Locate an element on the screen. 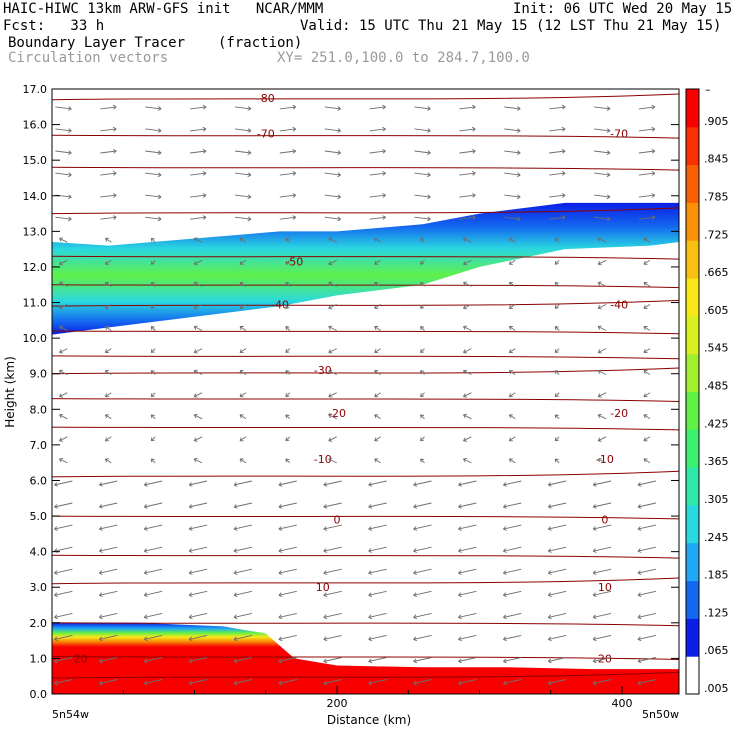  chart-title-line: HAIC-HIWC 13km ARW-GFS init NCAR/MMM is located at coordinates (163, 9).